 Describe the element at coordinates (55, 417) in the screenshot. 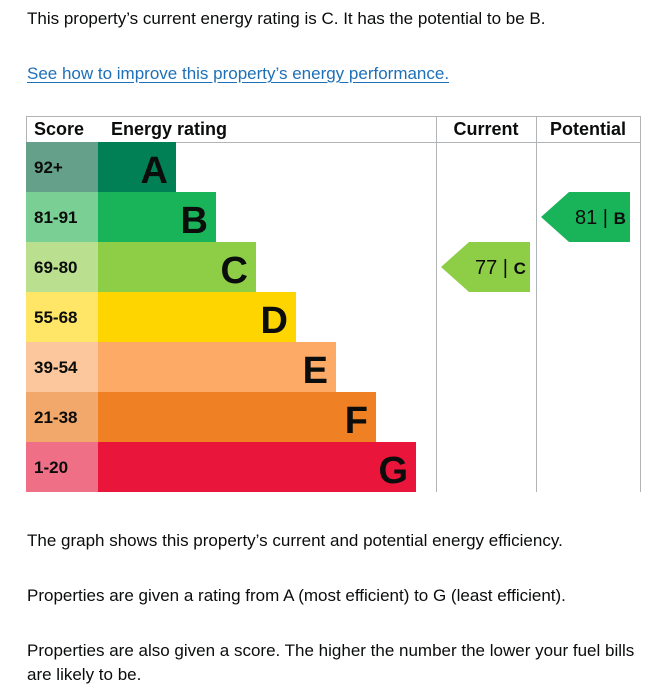

I see `score-range-f: 21-38` at that location.